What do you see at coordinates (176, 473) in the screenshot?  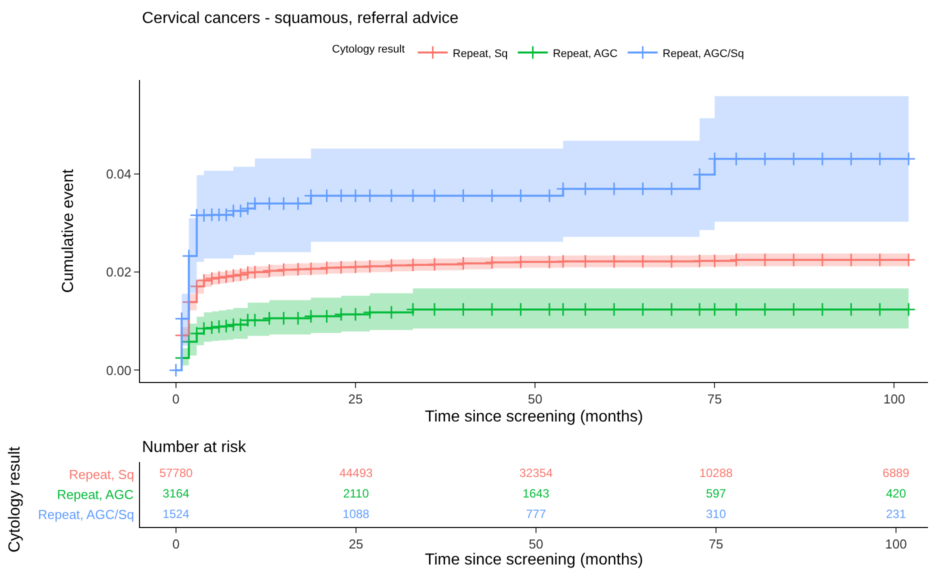 I see `data-label: 57780` at bounding box center [176, 473].